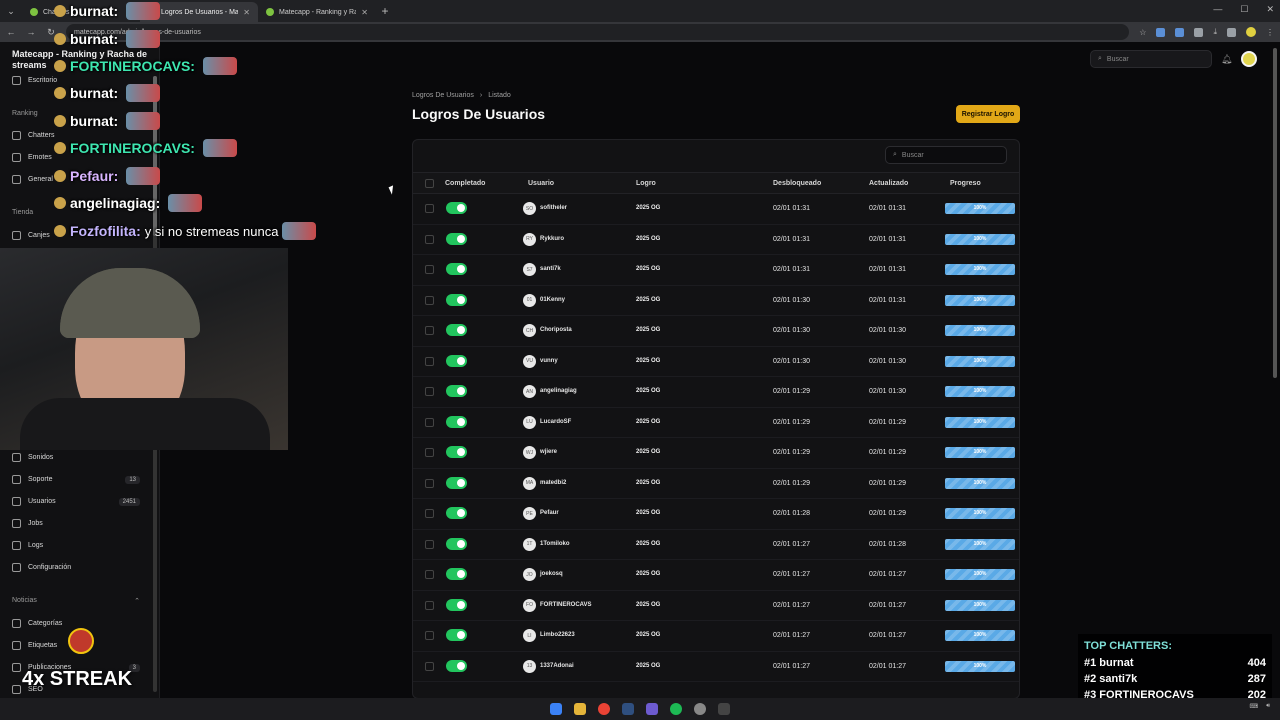 The width and height of the screenshot is (1280, 720). I want to click on discord-icon, so click(652, 709).